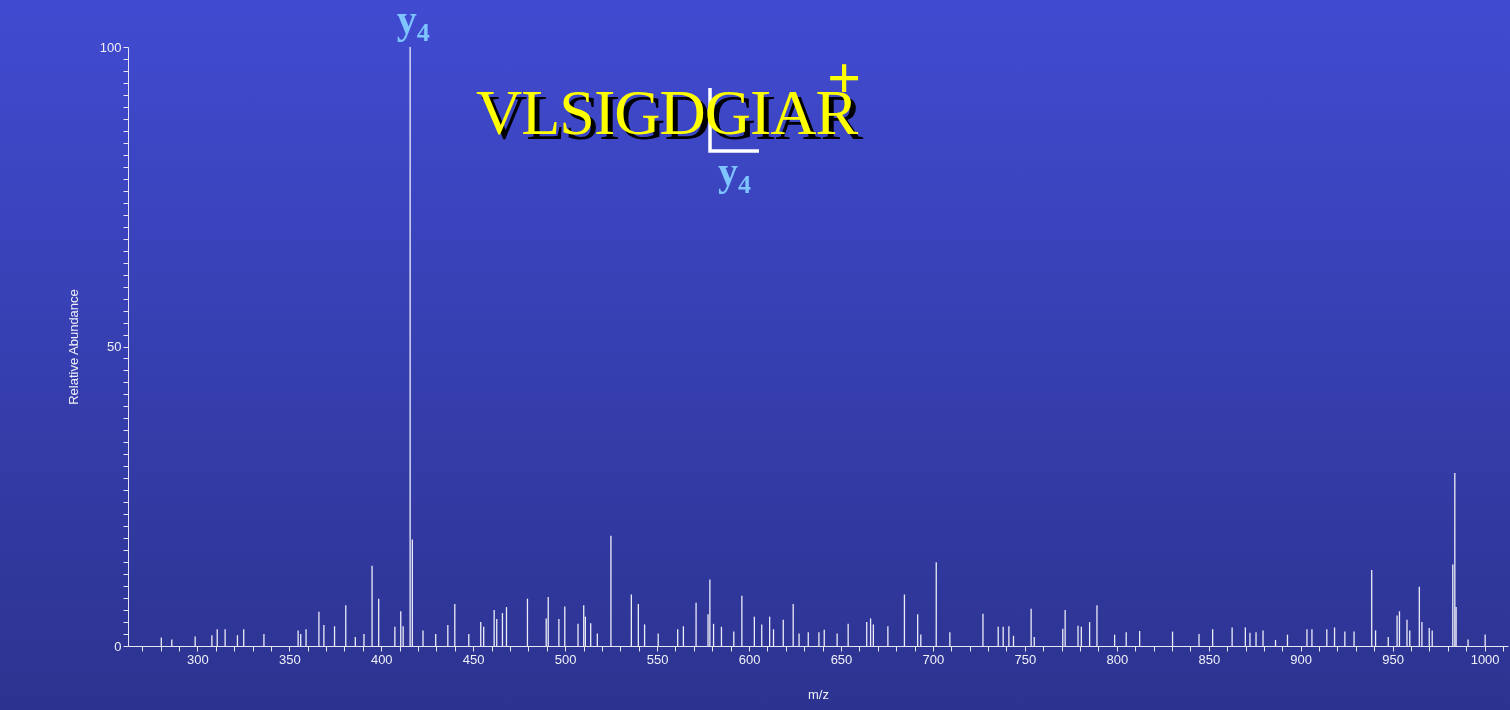  Describe the element at coordinates (1301, 659) in the screenshot. I see `x-tick-label: 900` at that location.